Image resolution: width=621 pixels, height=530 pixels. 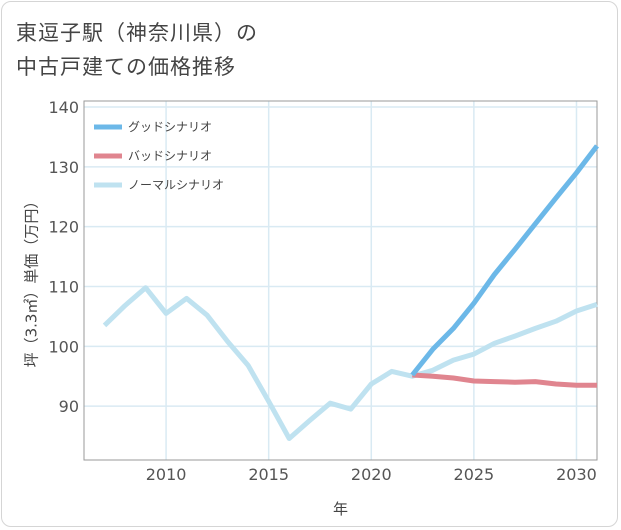 I want to click on y-tick-label-100: 100, so click(x=63, y=346).